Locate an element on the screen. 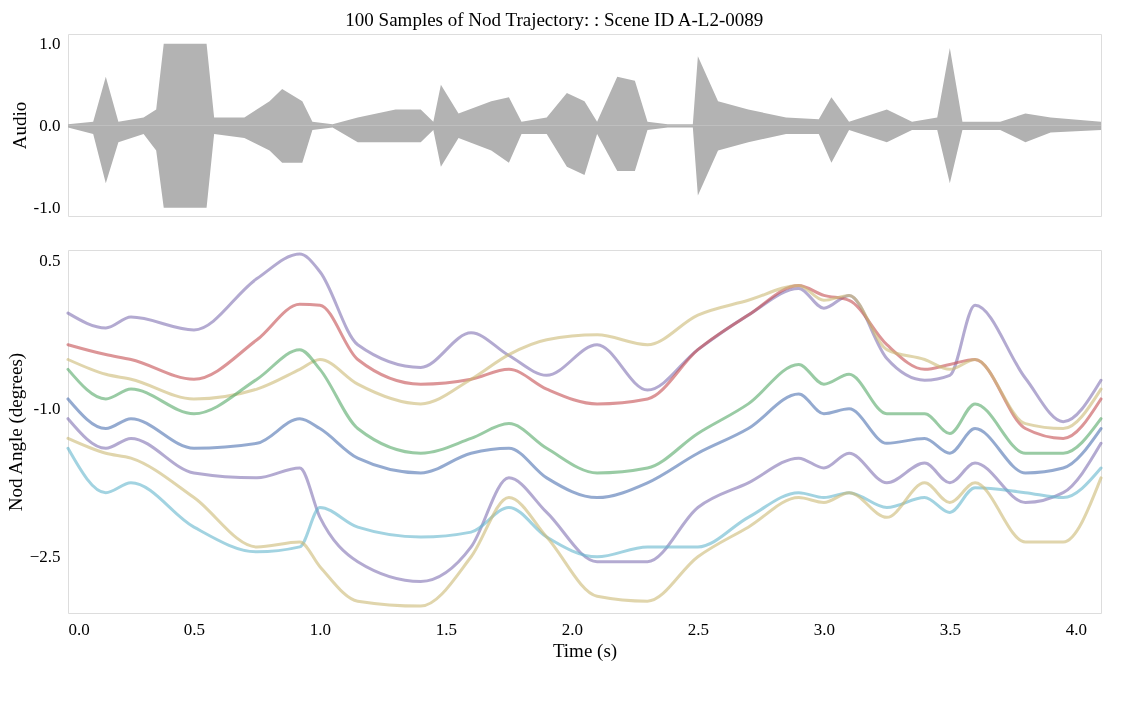 The image size is (1124, 702). x-tick-label: 3.5 is located at coordinates (950, 629).